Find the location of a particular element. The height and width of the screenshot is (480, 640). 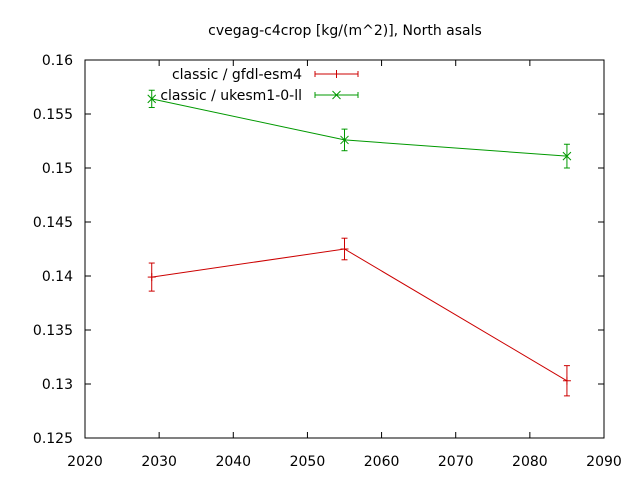

y-tick-label: 0.13 is located at coordinates (57, 385).